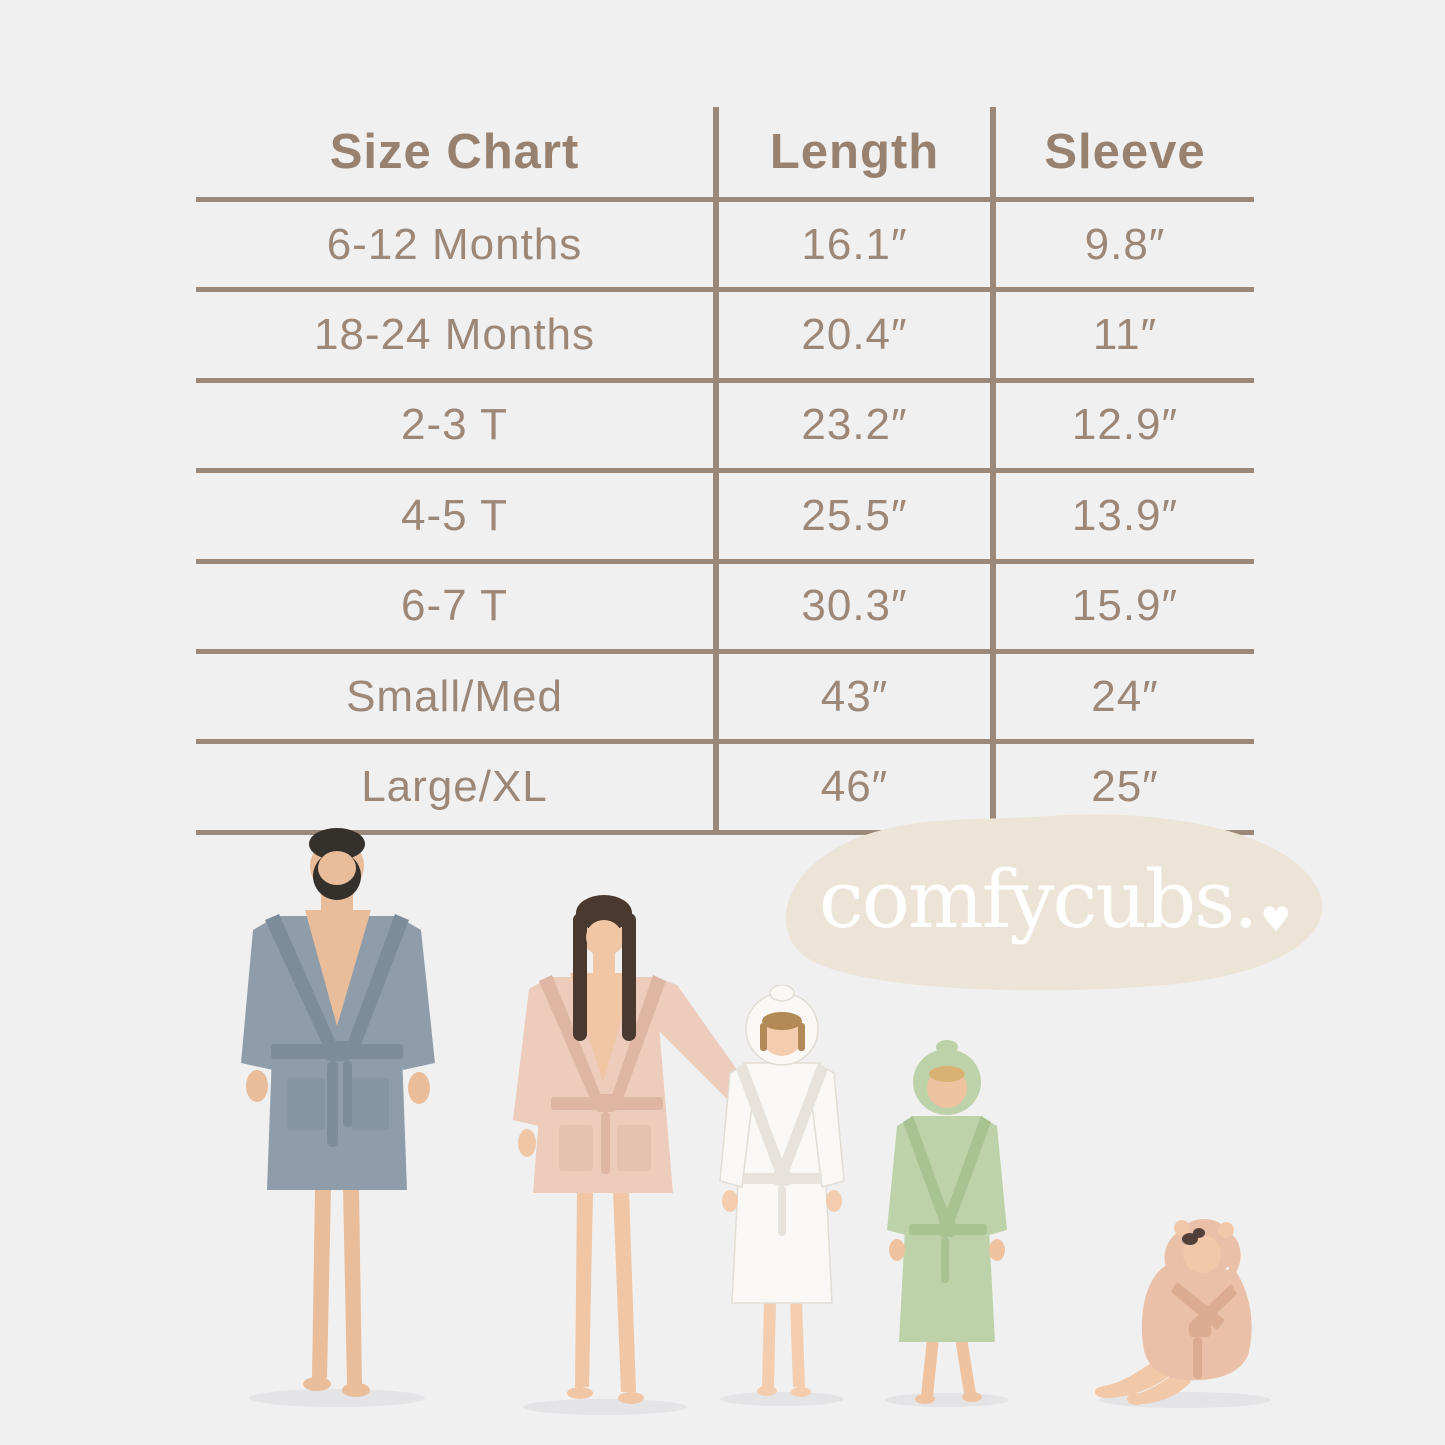  What do you see at coordinates (457, 787) in the screenshot?
I see `row-size: Large/XL` at bounding box center [457, 787].